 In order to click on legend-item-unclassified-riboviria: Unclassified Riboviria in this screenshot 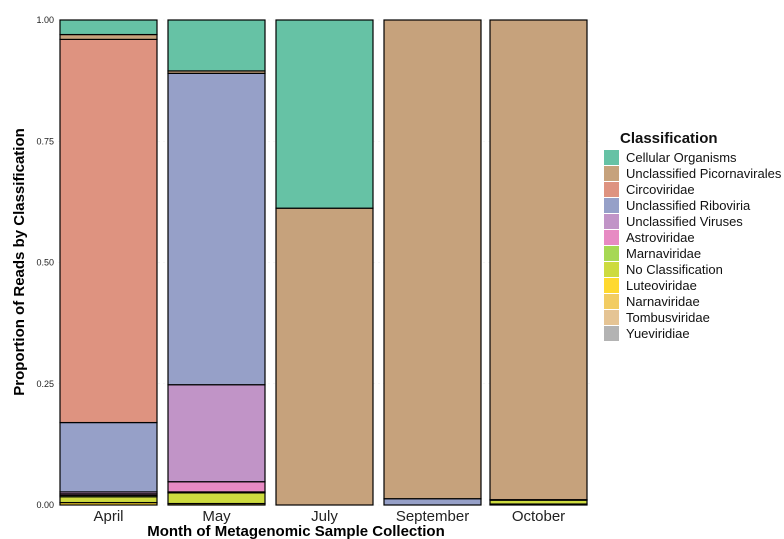, I will do `click(677, 205)`.